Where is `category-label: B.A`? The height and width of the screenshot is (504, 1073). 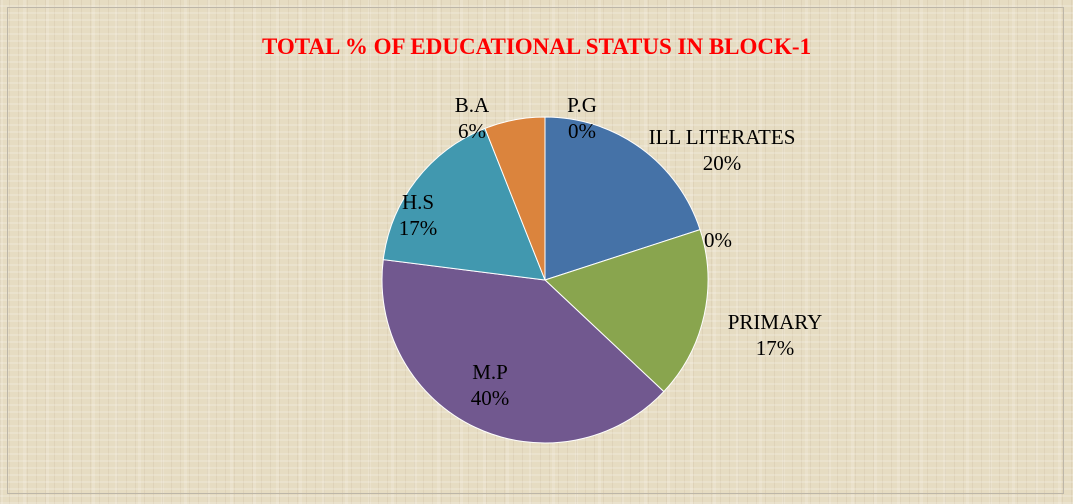
category-label: B.A is located at coordinates (472, 105).